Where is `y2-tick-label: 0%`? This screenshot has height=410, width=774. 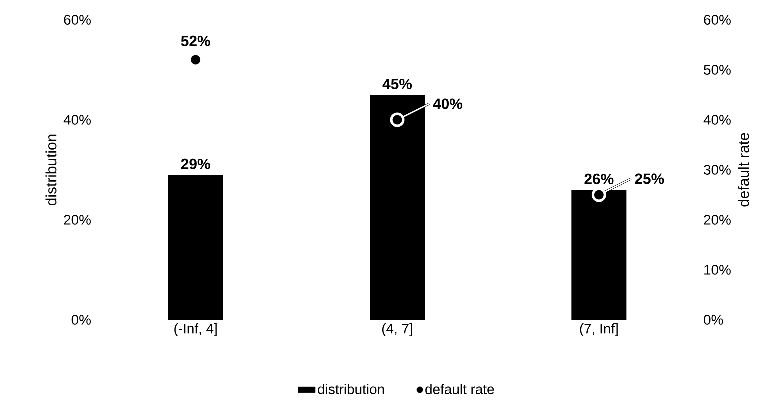
y2-tick-label: 0% is located at coordinates (714, 320).